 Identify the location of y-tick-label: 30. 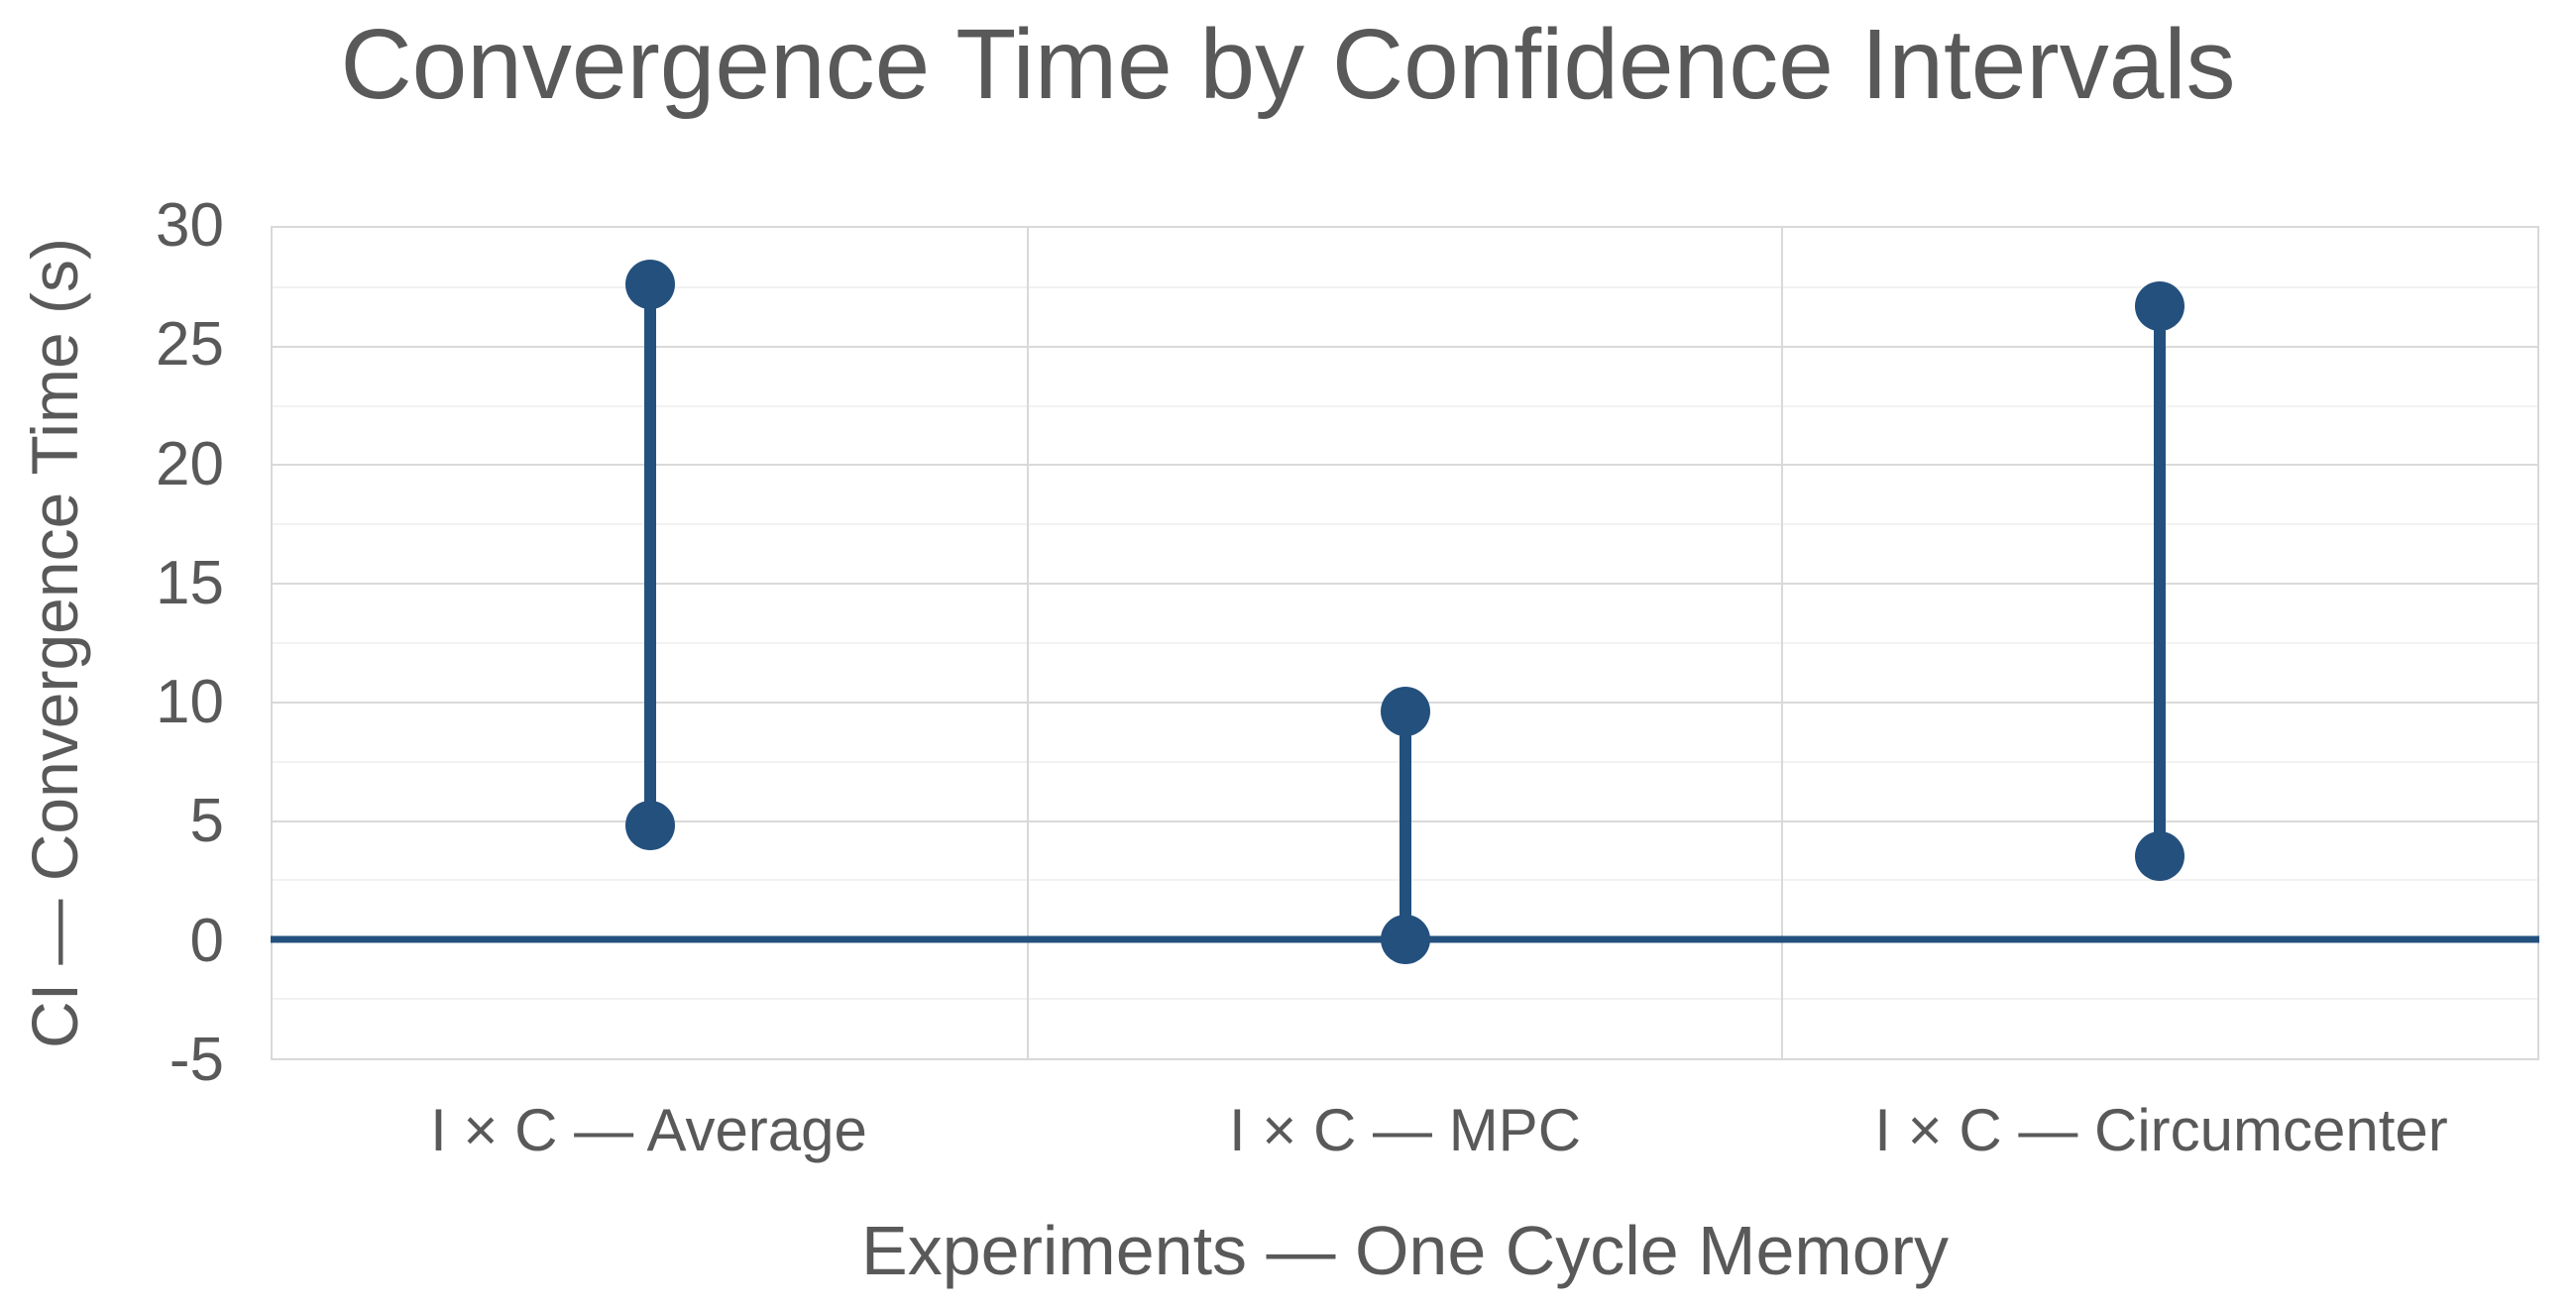
(190, 225).